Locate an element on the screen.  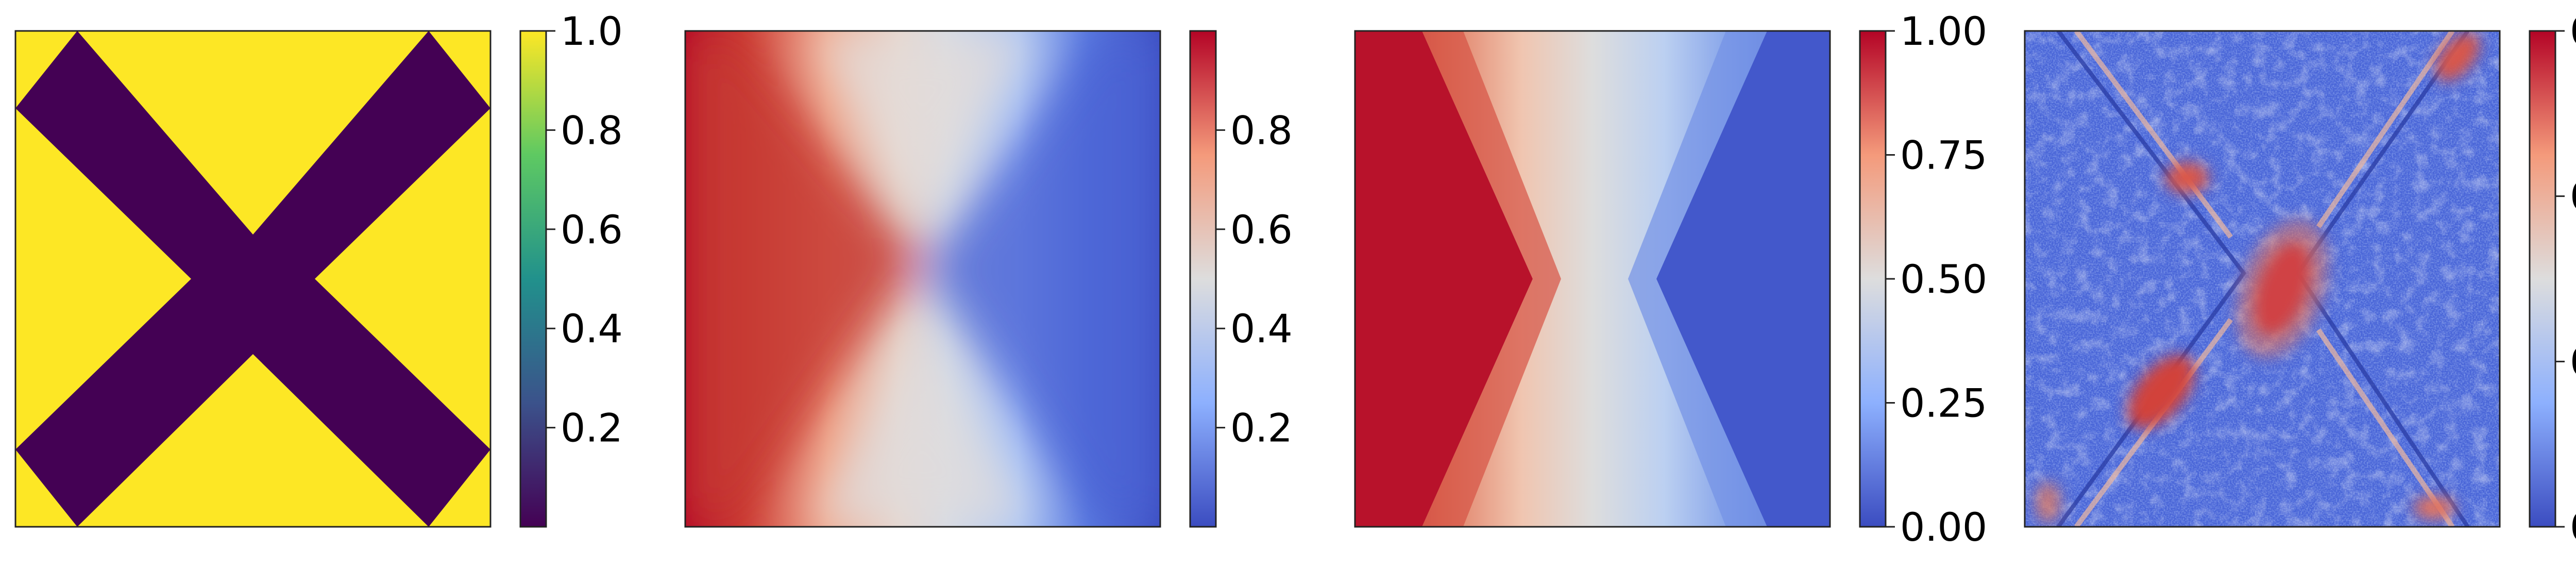
reference-cool-band is located at coordinates (1697, 279).